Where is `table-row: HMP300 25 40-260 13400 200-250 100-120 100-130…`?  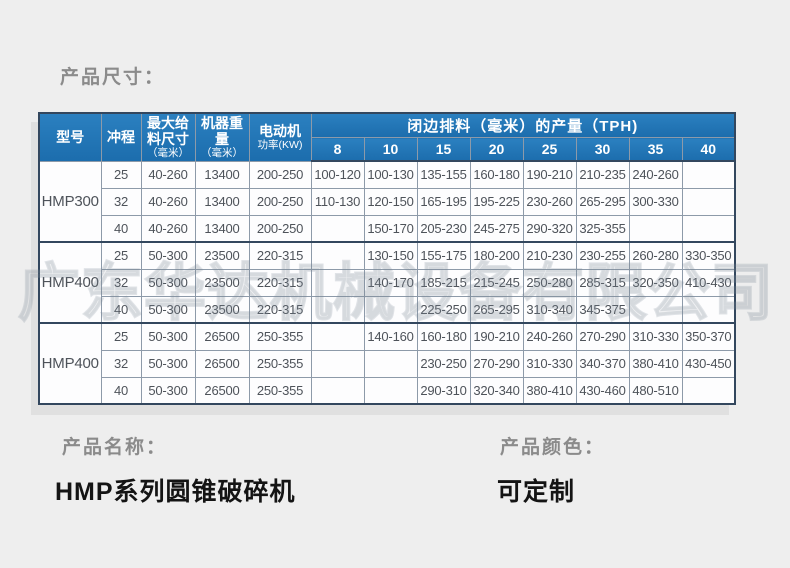
table-row: HMP300 25 40-260 13400 200-250 100-120 100-130… is located at coordinates (387, 201).